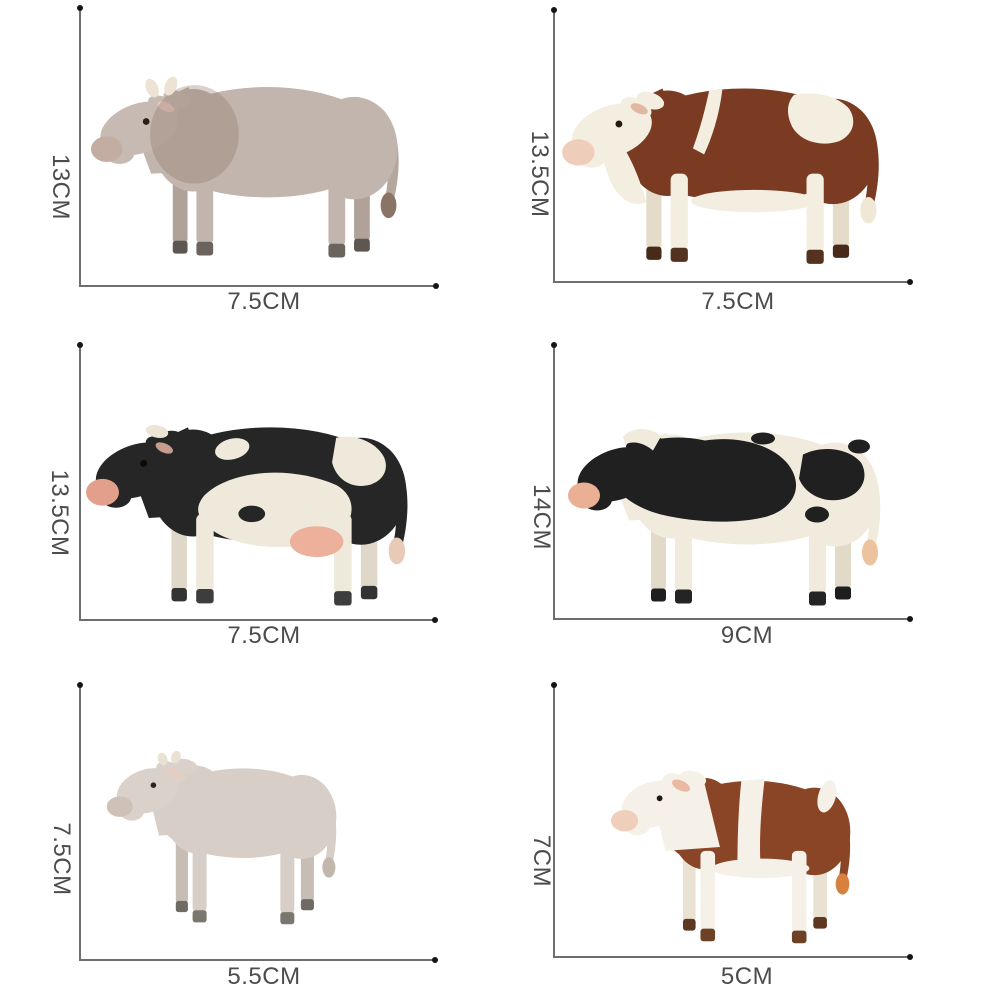 The image size is (1002, 1002). I want to click on width-label: 9CM, so click(747, 635).